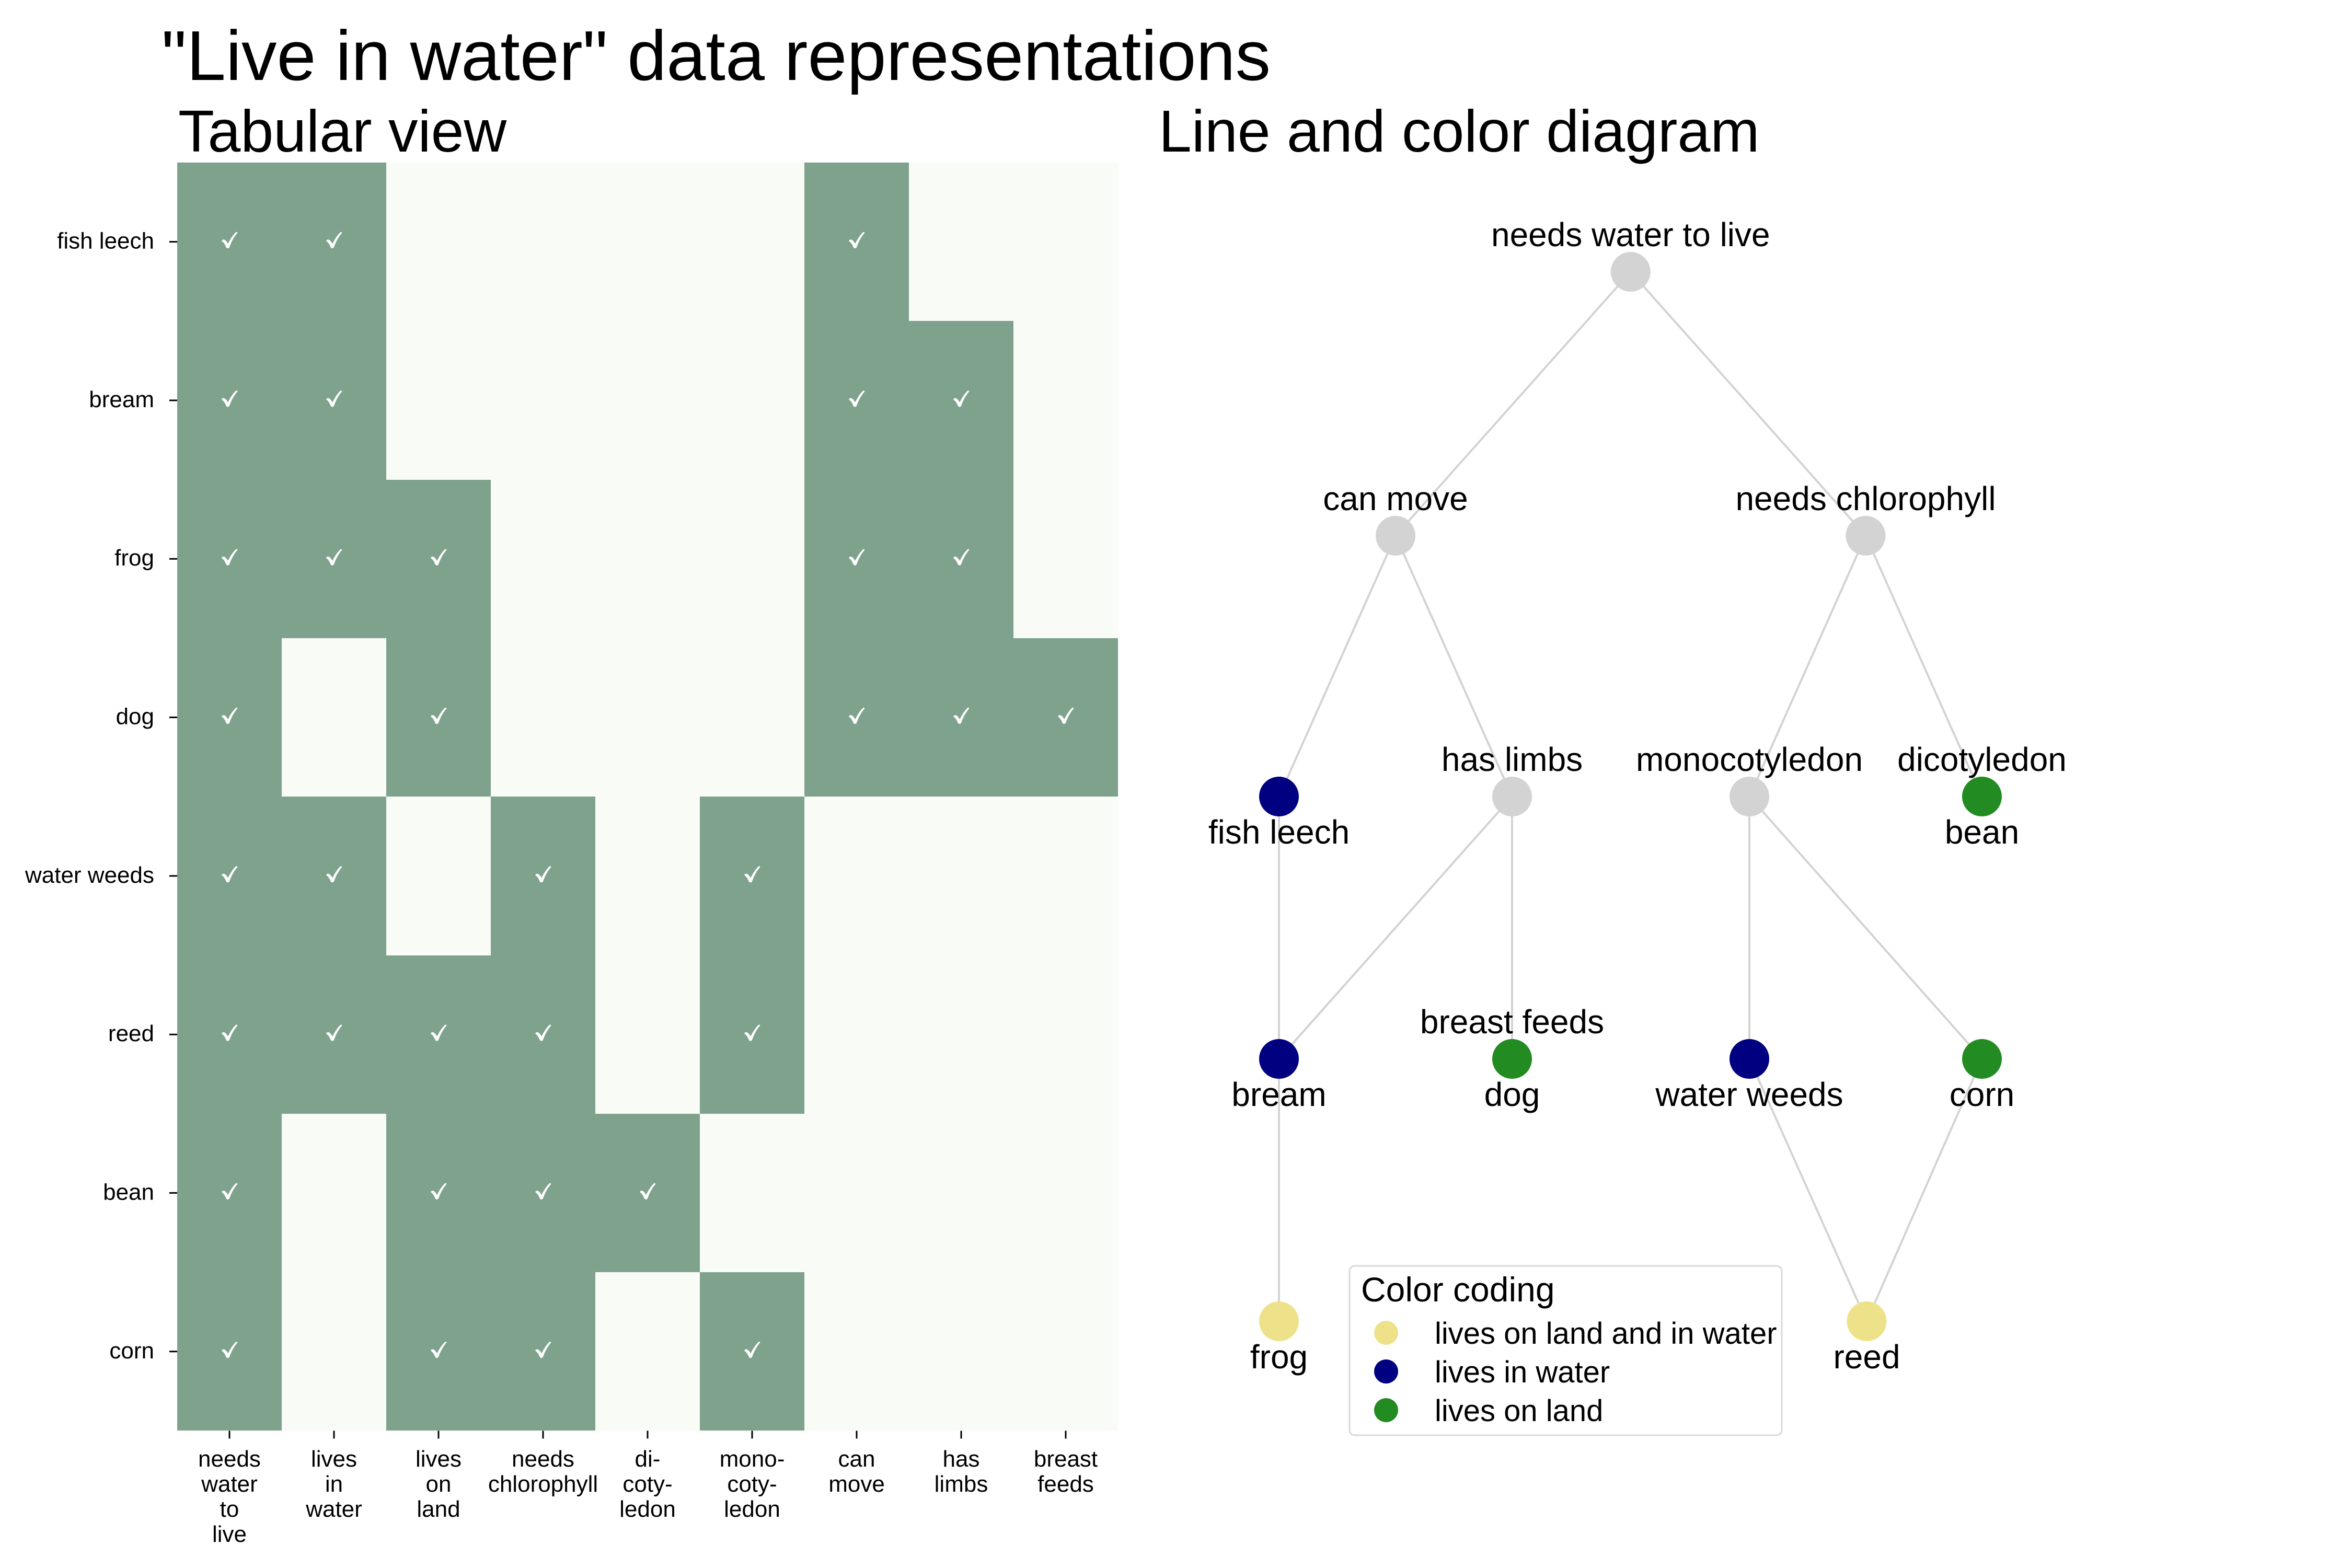 Image resolution: width=2352 pixels, height=1568 pixels. Describe the element at coordinates (1519, 1411) in the screenshot. I see `svg-text: lives on land` at that location.